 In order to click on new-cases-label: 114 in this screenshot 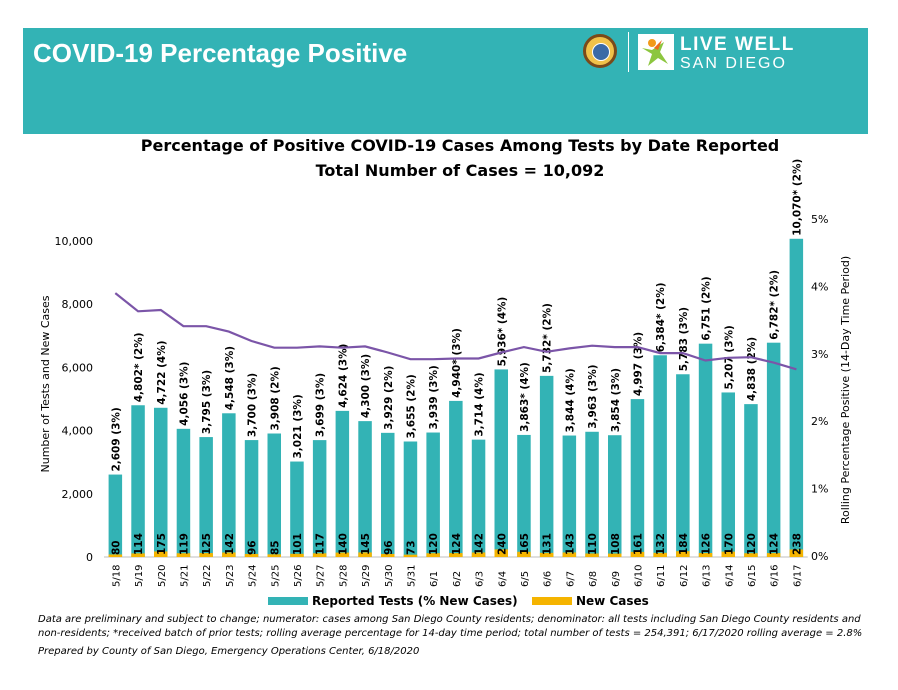, I will do `click(139, 544)`.